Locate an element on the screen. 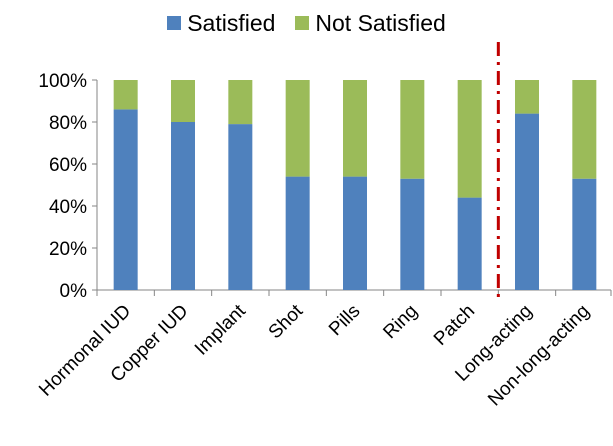 The width and height of the screenshot is (613, 446). y-tick-label: 80% is located at coordinates (68, 123).